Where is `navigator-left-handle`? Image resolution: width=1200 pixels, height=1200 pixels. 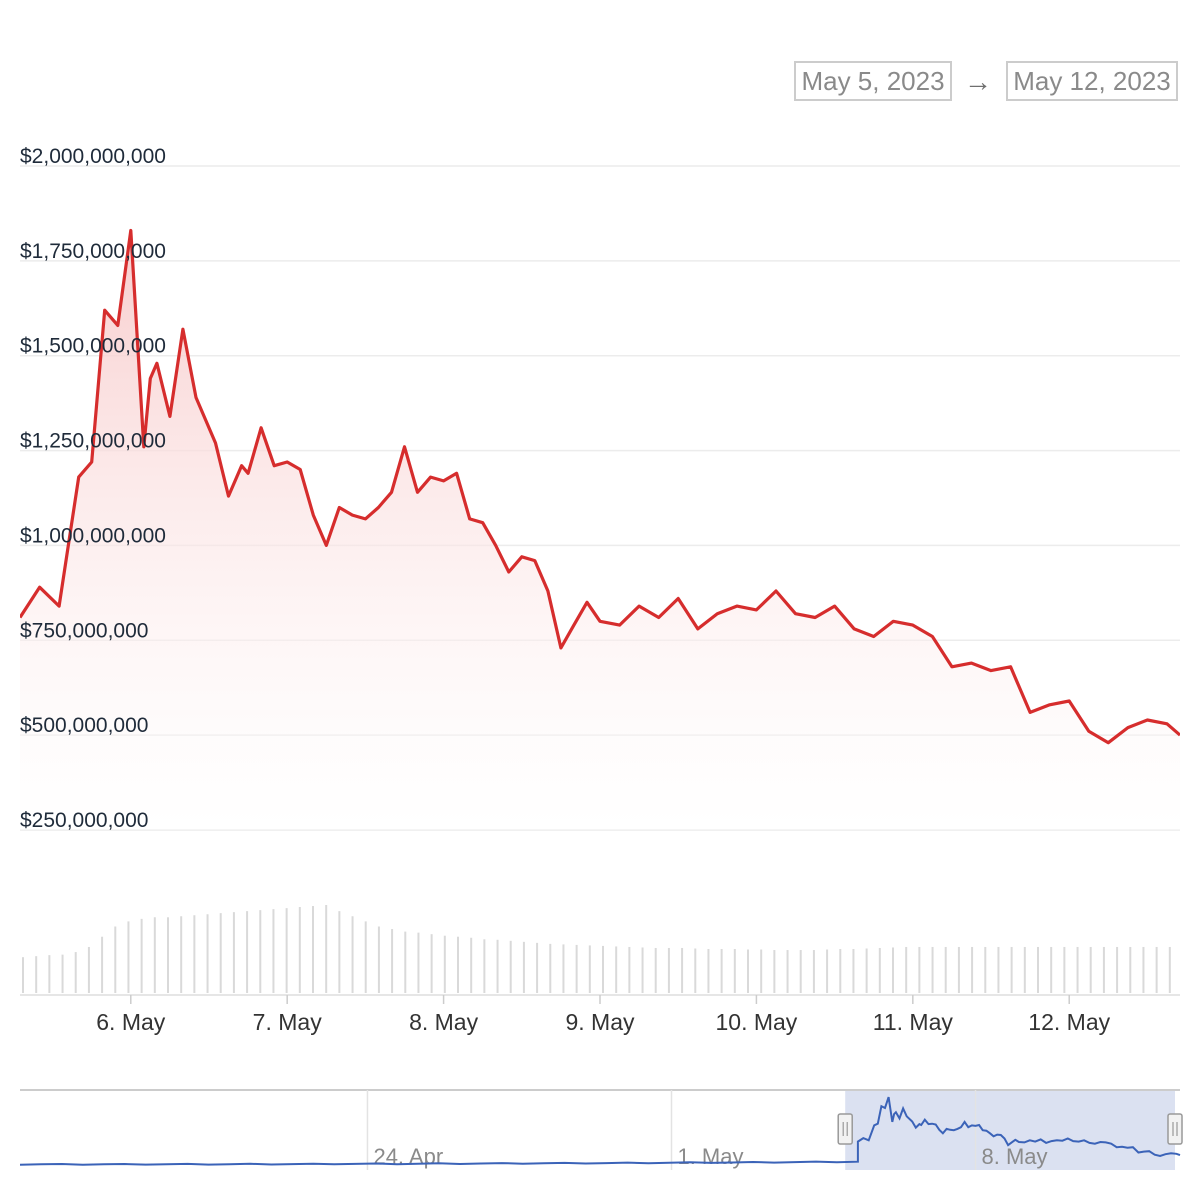 navigator-left-handle is located at coordinates (845, 1129).